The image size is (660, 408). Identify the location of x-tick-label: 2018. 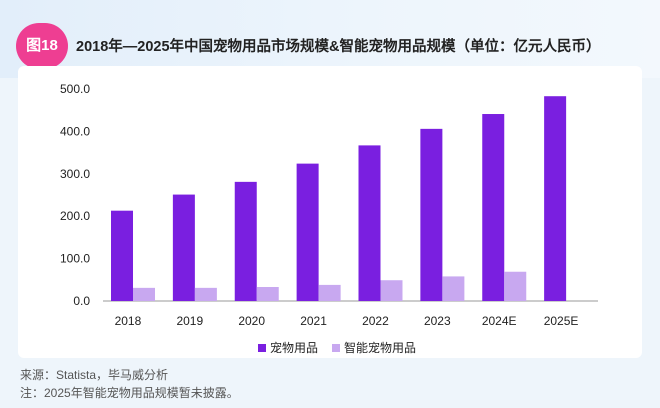
(128, 321).